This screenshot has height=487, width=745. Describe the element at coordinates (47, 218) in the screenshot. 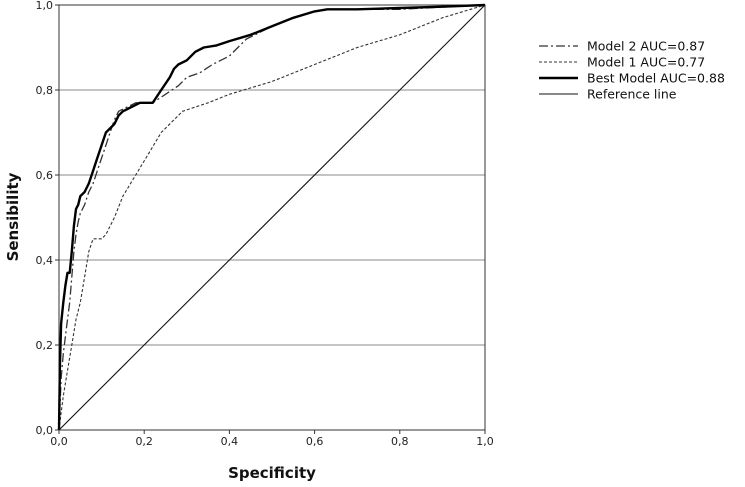

I see `y-axis-ticks: 0,0 0,2 0,4 0,6 0,8 1,0` at that location.